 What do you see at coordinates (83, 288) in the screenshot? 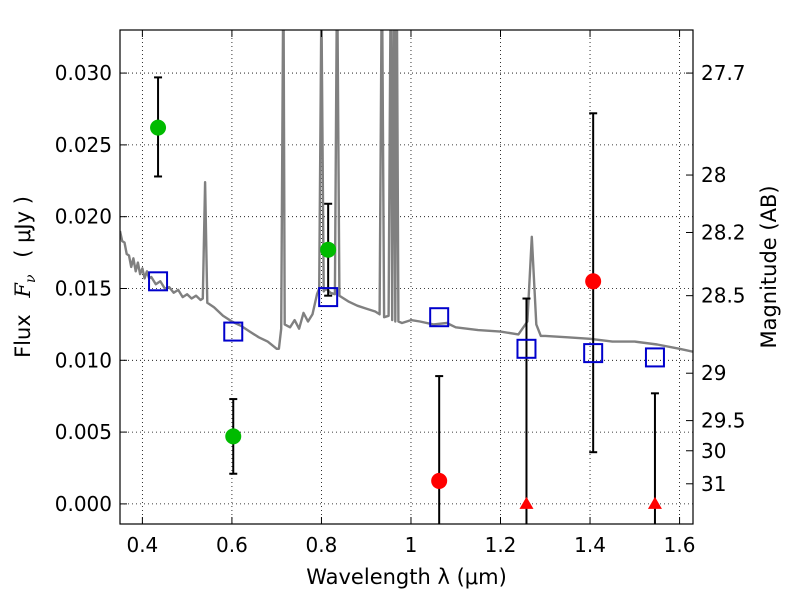
I see `y-tick-label: 0.015` at bounding box center [83, 288].